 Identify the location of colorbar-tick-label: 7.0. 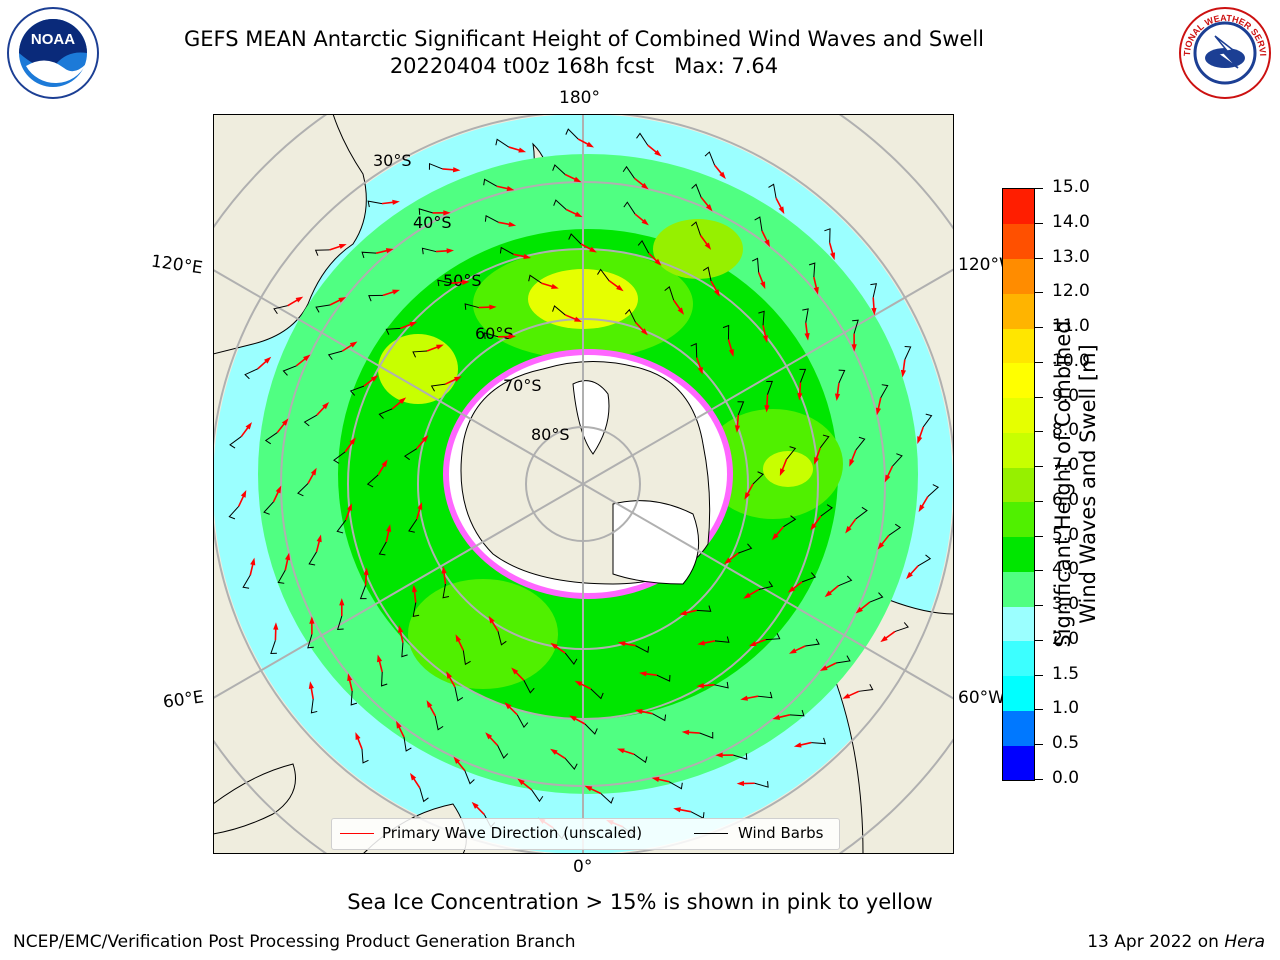
(1066, 465).